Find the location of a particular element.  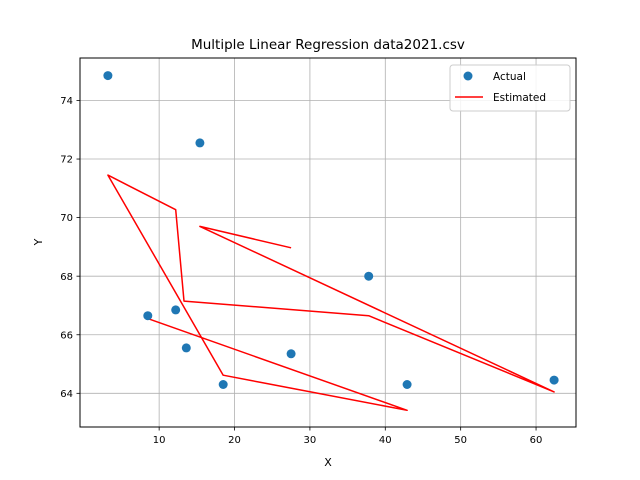

x-tick-label: 60 is located at coordinates (536, 440).